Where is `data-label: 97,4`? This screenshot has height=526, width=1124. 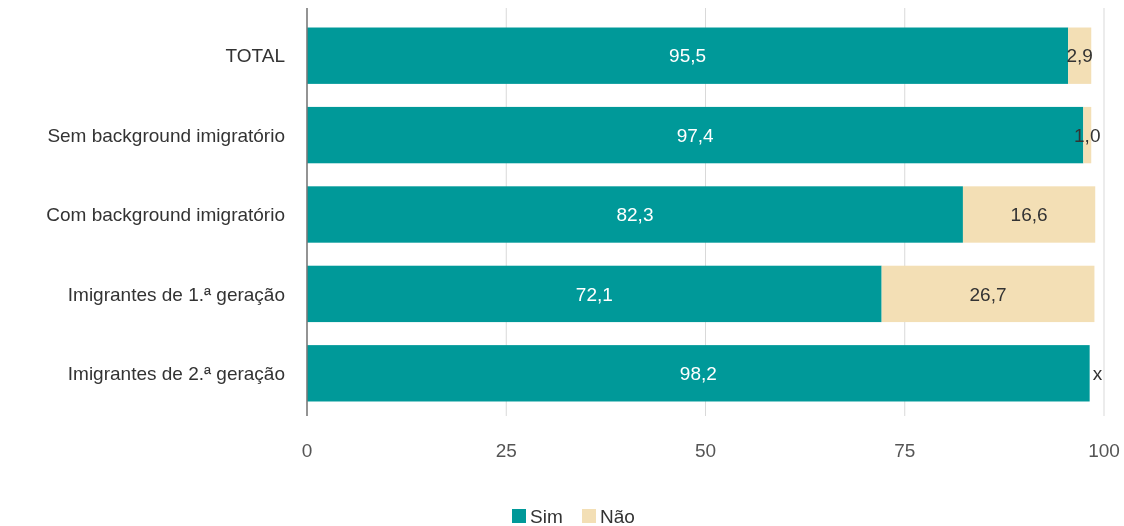
data-label: 97,4 is located at coordinates (695, 135).